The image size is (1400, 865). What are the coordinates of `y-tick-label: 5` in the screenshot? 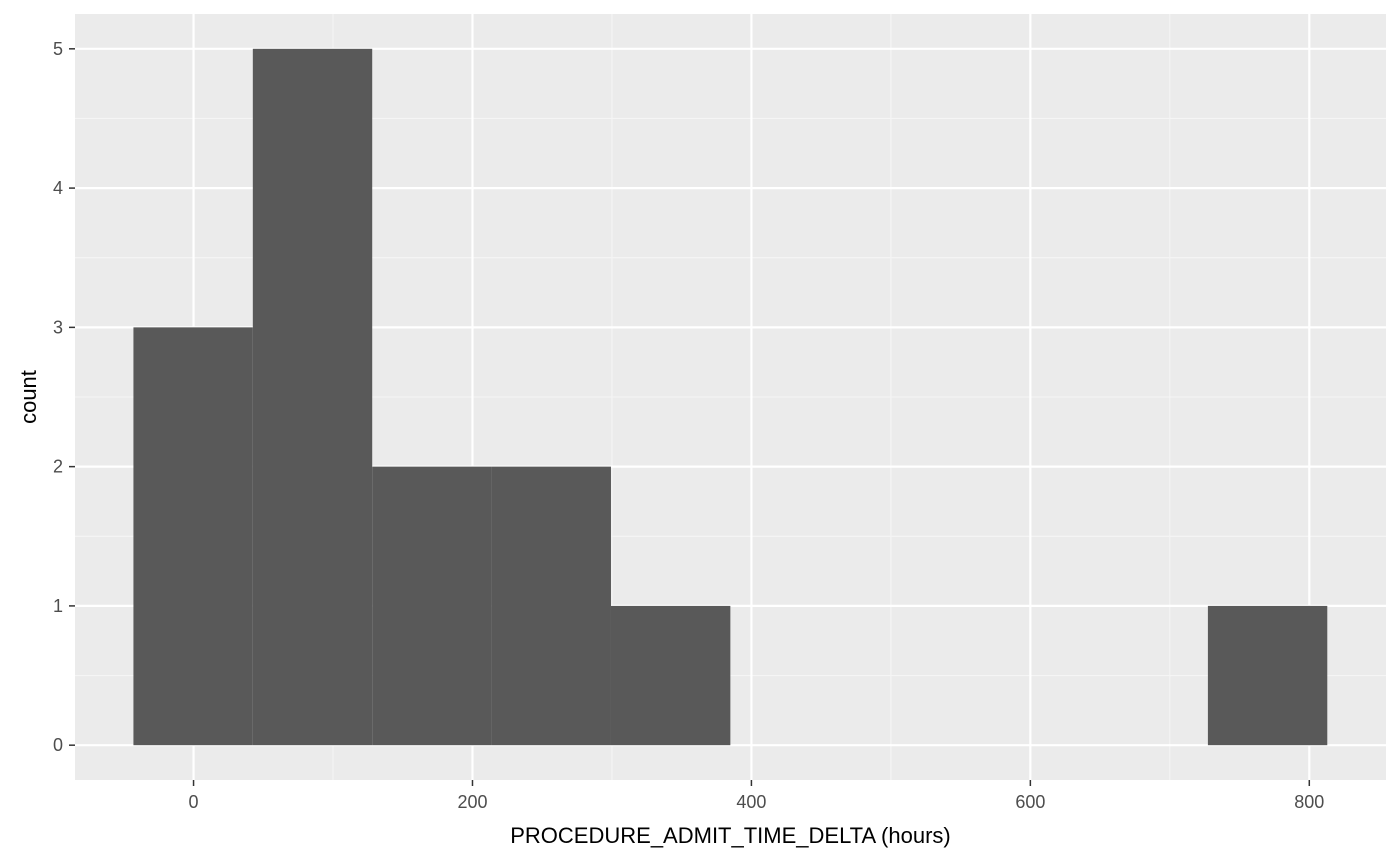 It's located at (58, 49).